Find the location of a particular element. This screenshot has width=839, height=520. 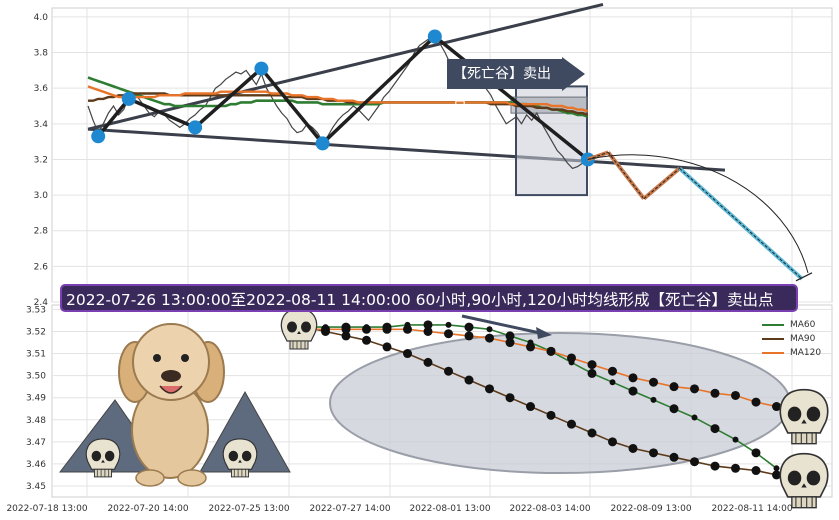

series-line-ma120 is located at coordinates (338, 99).